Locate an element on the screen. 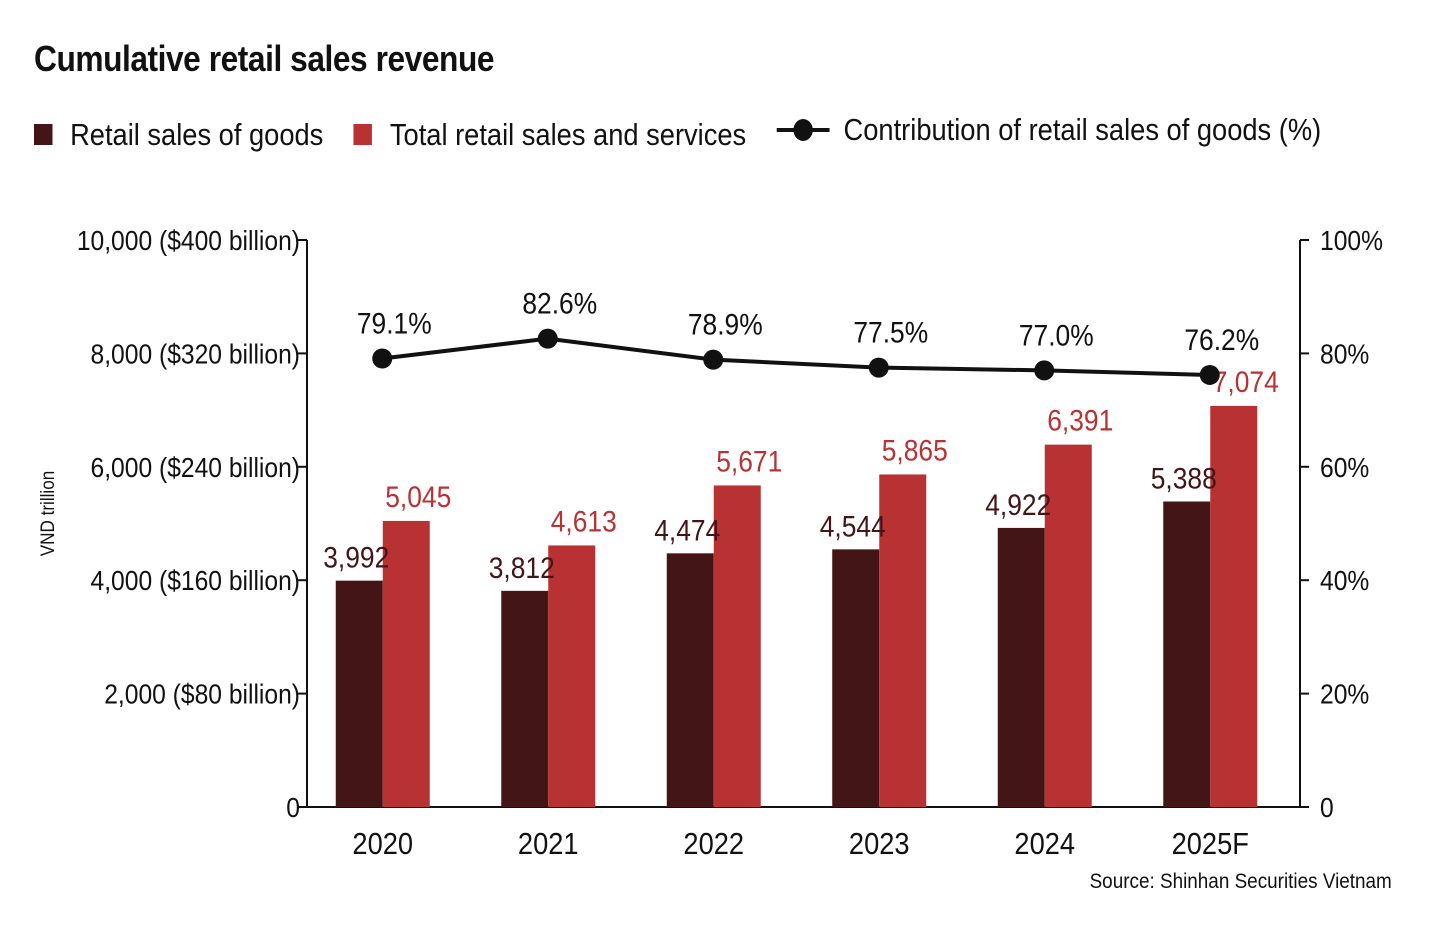 The image size is (1448, 938). x-tick-label: 2025F is located at coordinates (1210, 844).